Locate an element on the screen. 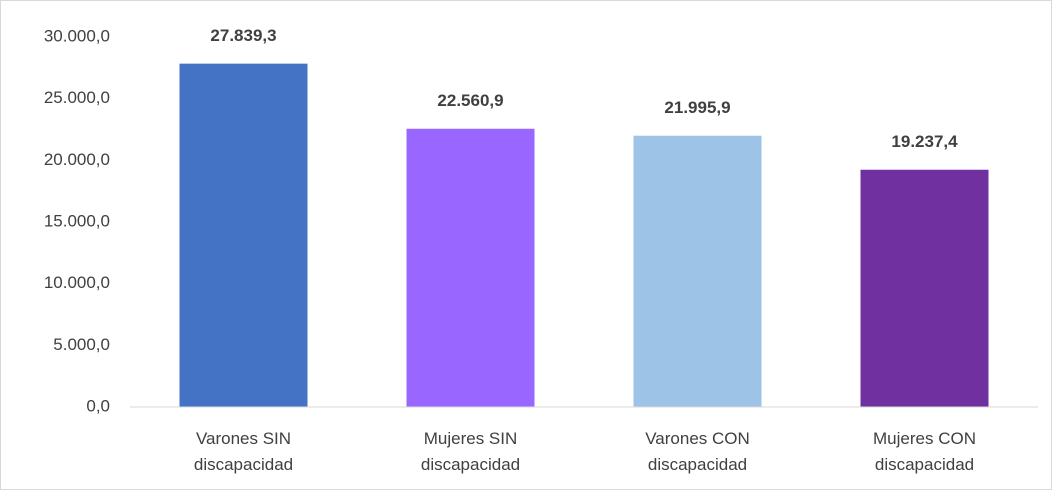  x-tick-label: Mujeres SIN discapacidad is located at coordinates (470, 451).